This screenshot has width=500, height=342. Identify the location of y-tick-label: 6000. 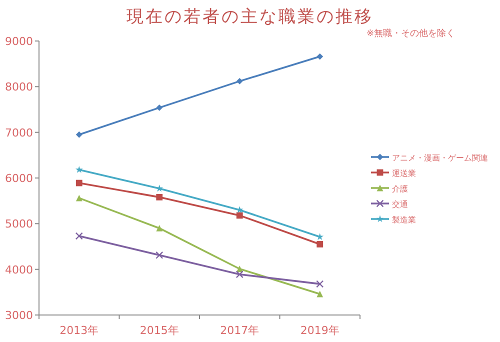
(19, 178).